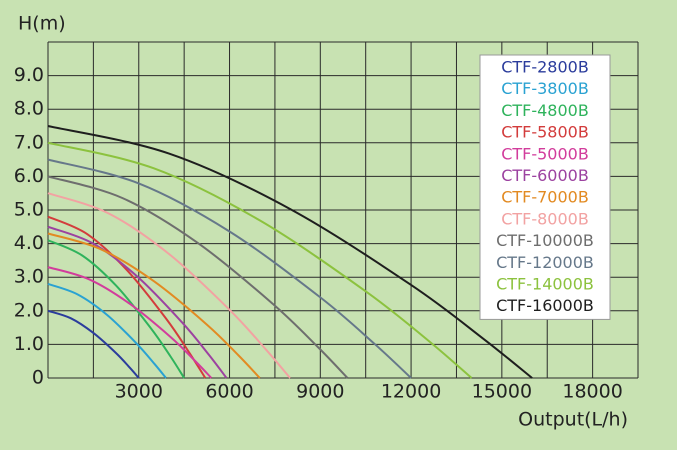 The image size is (677, 450). Describe the element at coordinates (545, 284) in the screenshot. I see `legend-entry: CTF-14000B` at that location.